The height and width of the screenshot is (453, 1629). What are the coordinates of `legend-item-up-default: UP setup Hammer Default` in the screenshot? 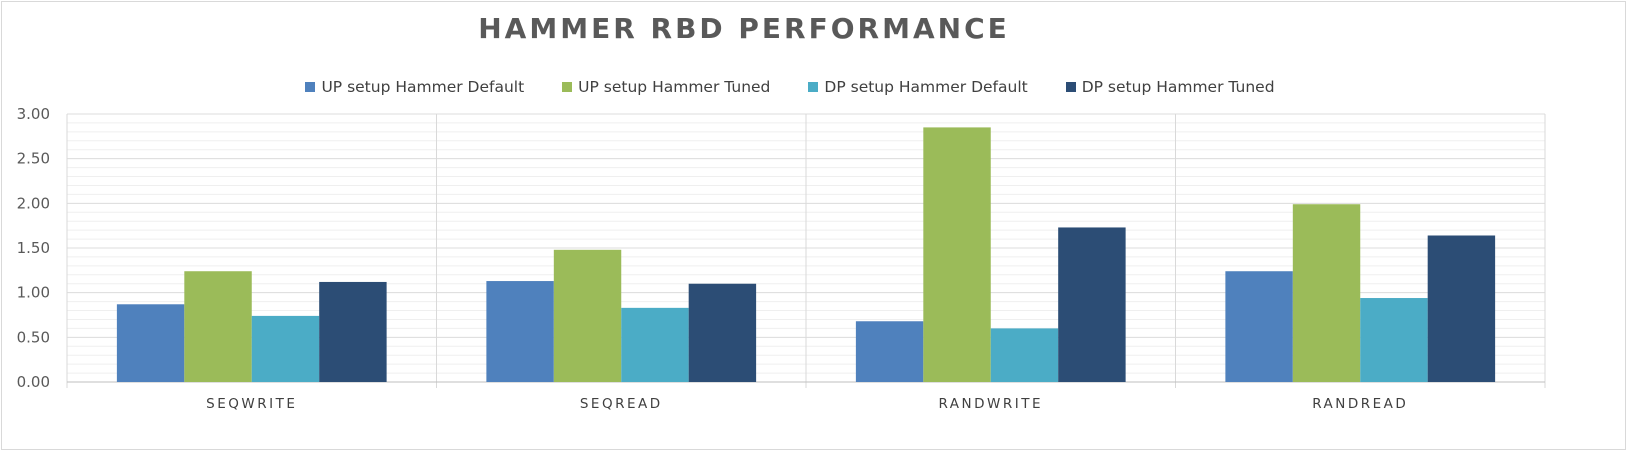 It's located at (414, 87).